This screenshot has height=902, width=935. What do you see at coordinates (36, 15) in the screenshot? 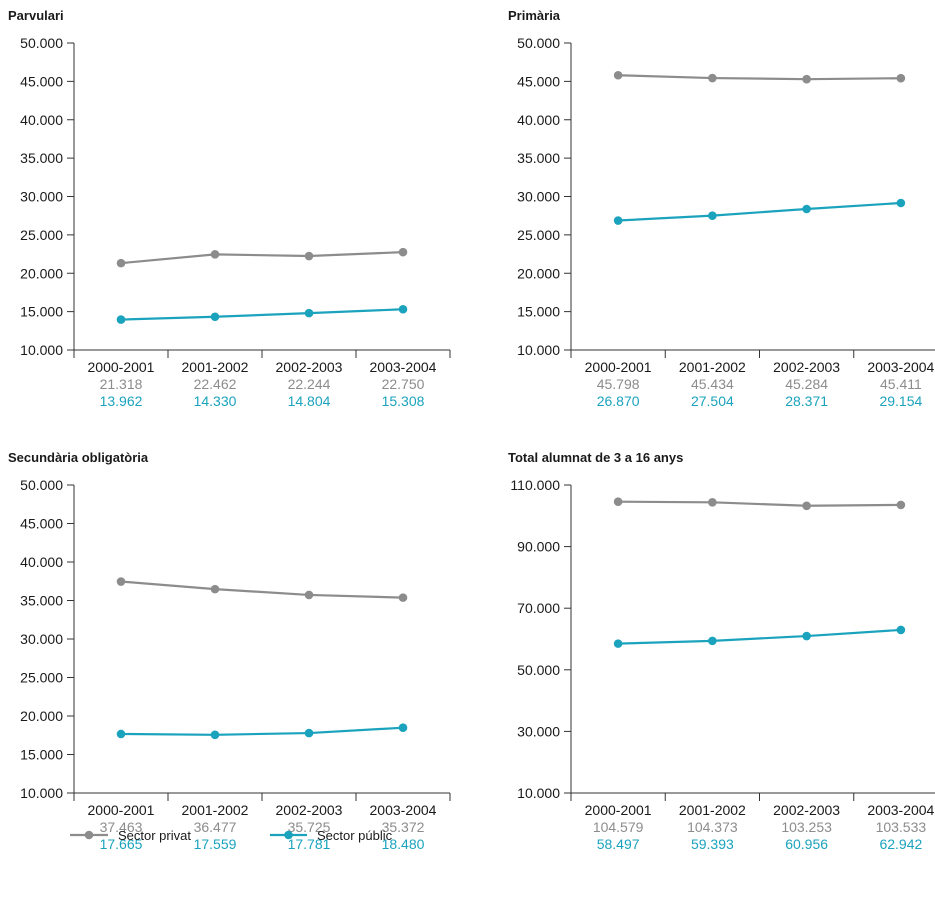
I see `chart-title: Parvulari` at bounding box center [36, 15].